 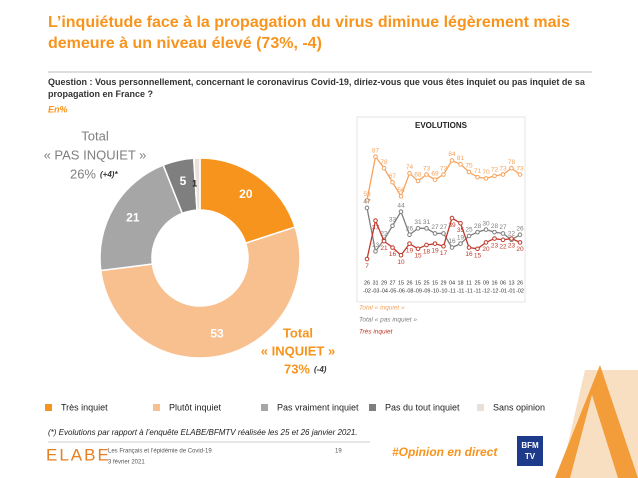 I want to click on annotation-change: (+4)*, so click(x=109, y=174).